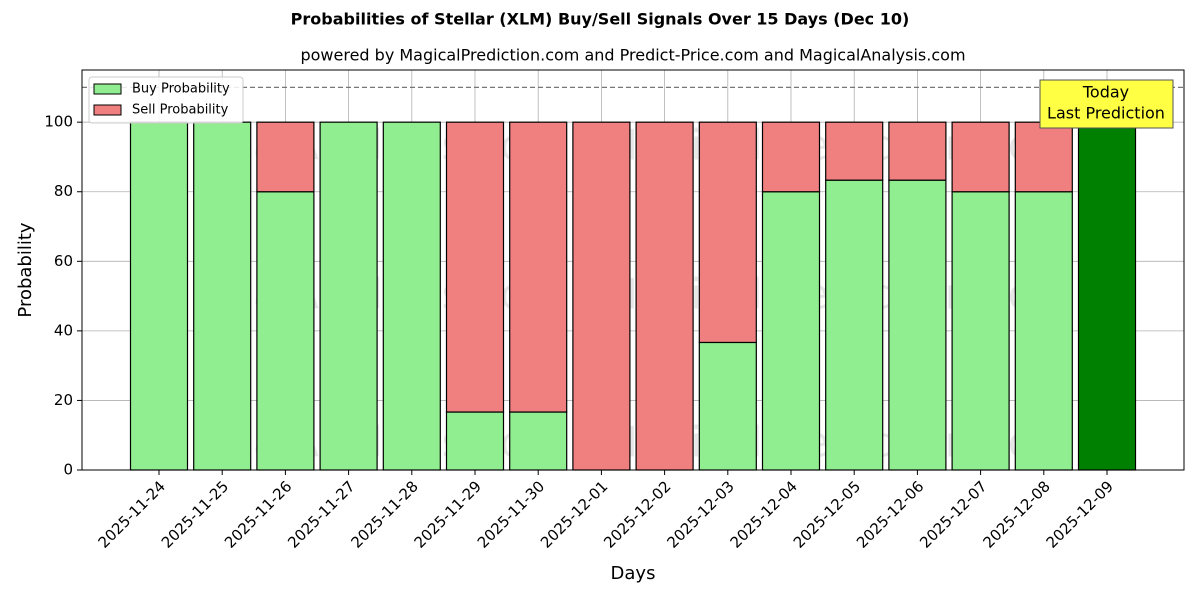 The width and height of the screenshot is (1200, 600). What do you see at coordinates (63, 261) in the screenshot?
I see `y-tick-label: 60` at bounding box center [63, 261].